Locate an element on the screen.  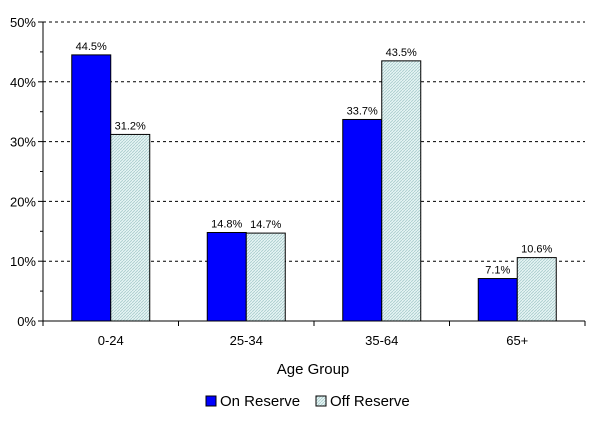
legend-label: On Reserve is located at coordinates (260, 401).